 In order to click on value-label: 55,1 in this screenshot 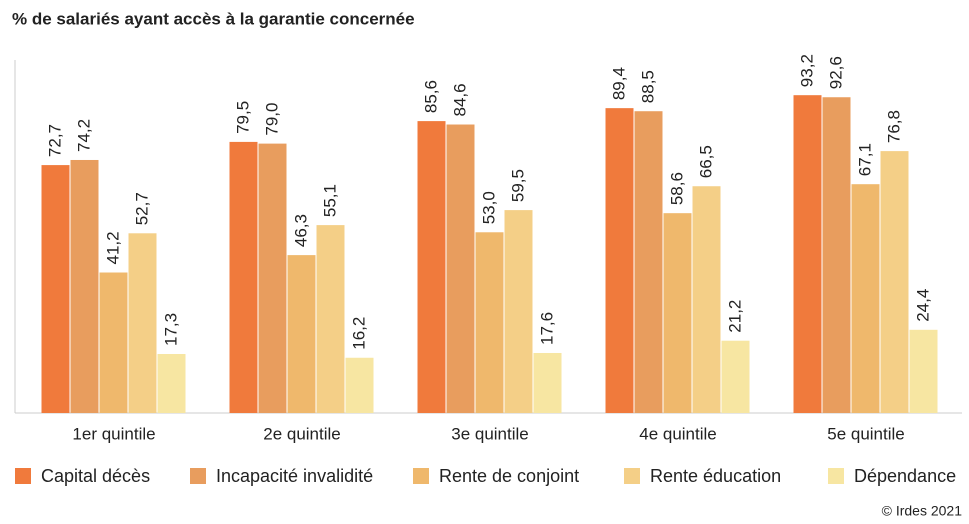, I will do `click(329, 200)`.